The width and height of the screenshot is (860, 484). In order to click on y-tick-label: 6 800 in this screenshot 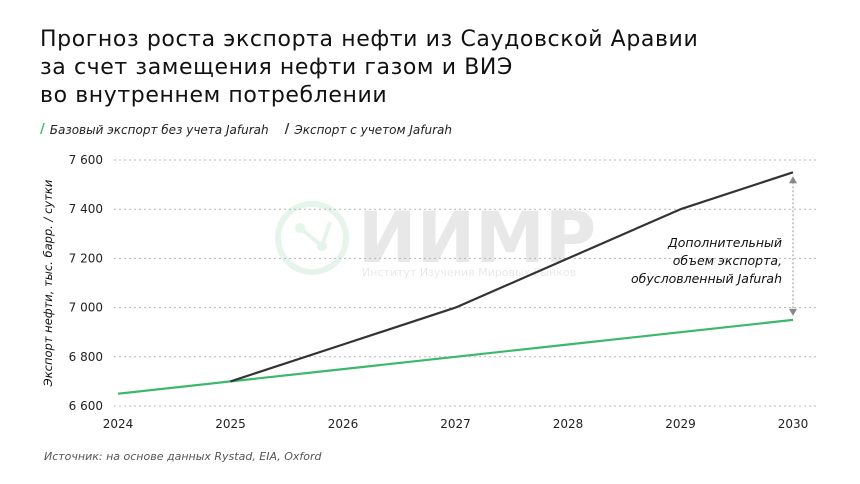, I will do `click(86, 357)`.